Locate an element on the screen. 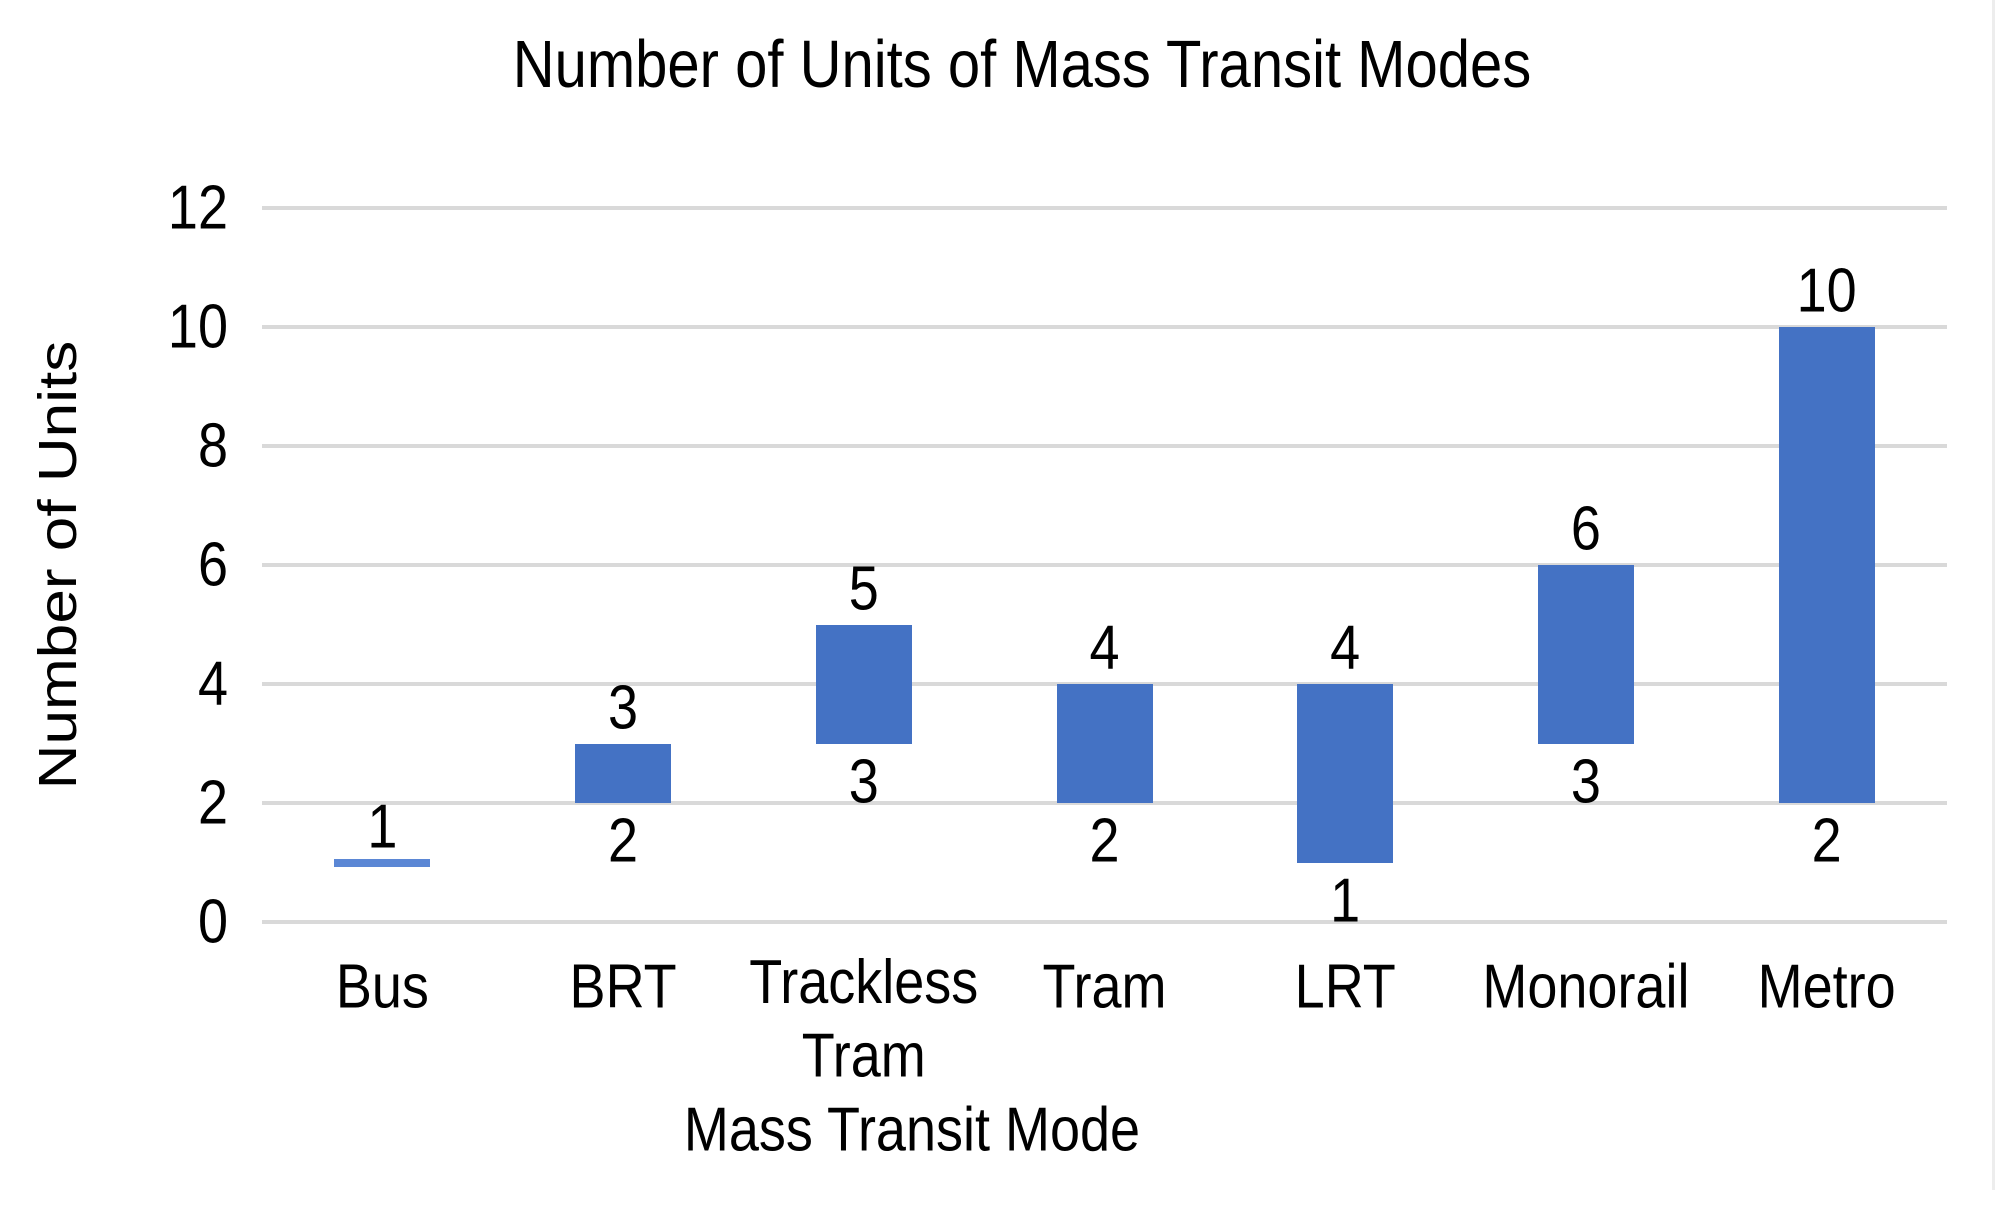 The image size is (2000, 1223). bar-bus is located at coordinates (382, 862).